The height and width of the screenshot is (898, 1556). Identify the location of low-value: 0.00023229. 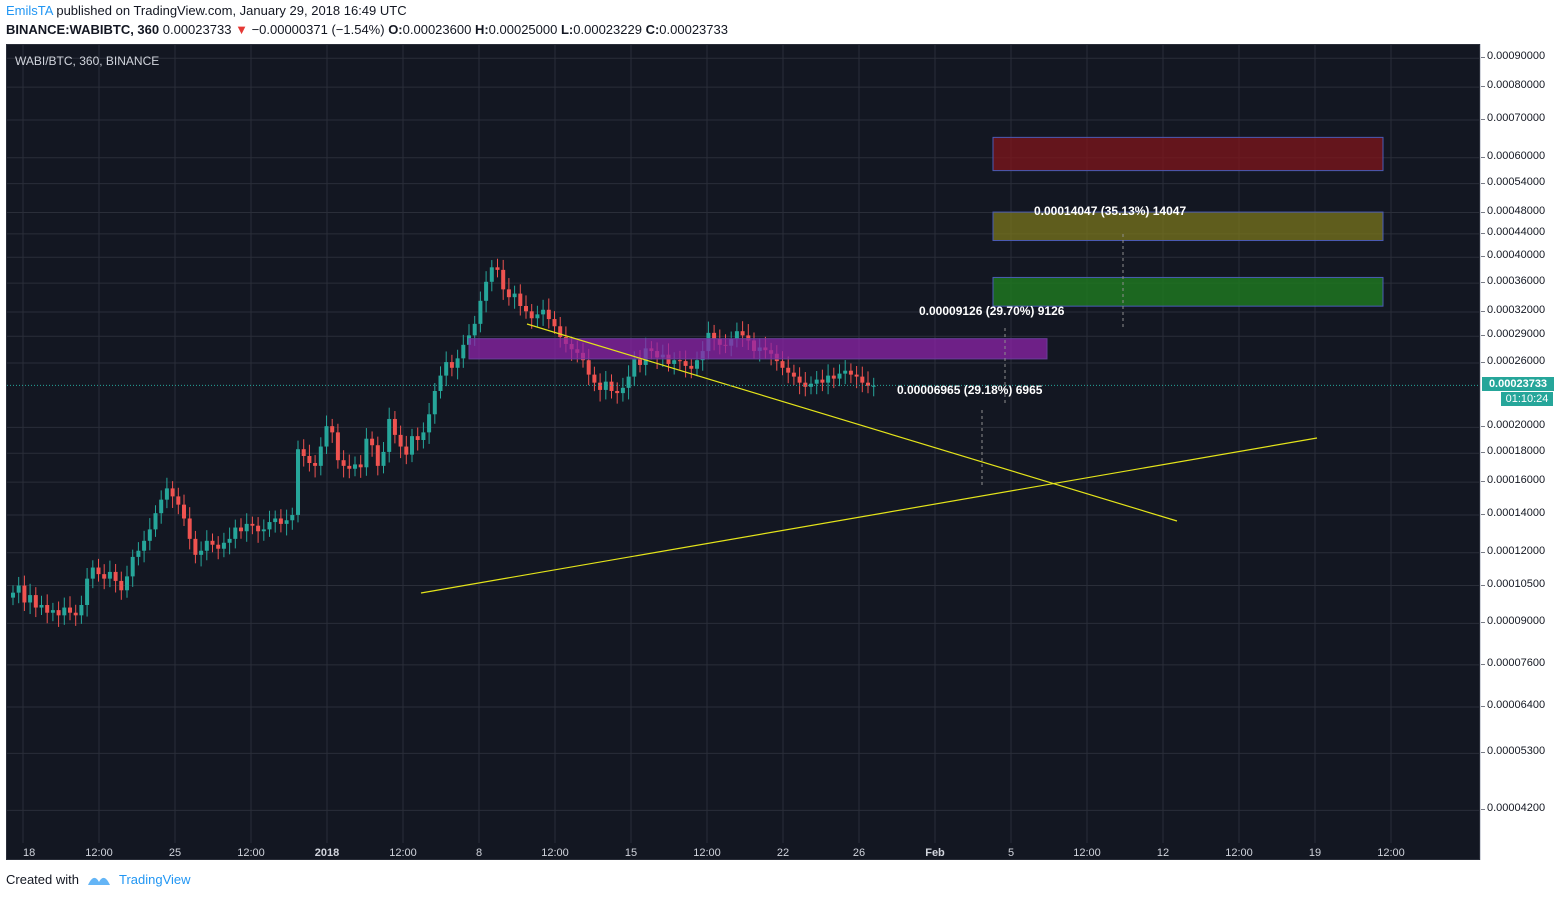
(607, 29).